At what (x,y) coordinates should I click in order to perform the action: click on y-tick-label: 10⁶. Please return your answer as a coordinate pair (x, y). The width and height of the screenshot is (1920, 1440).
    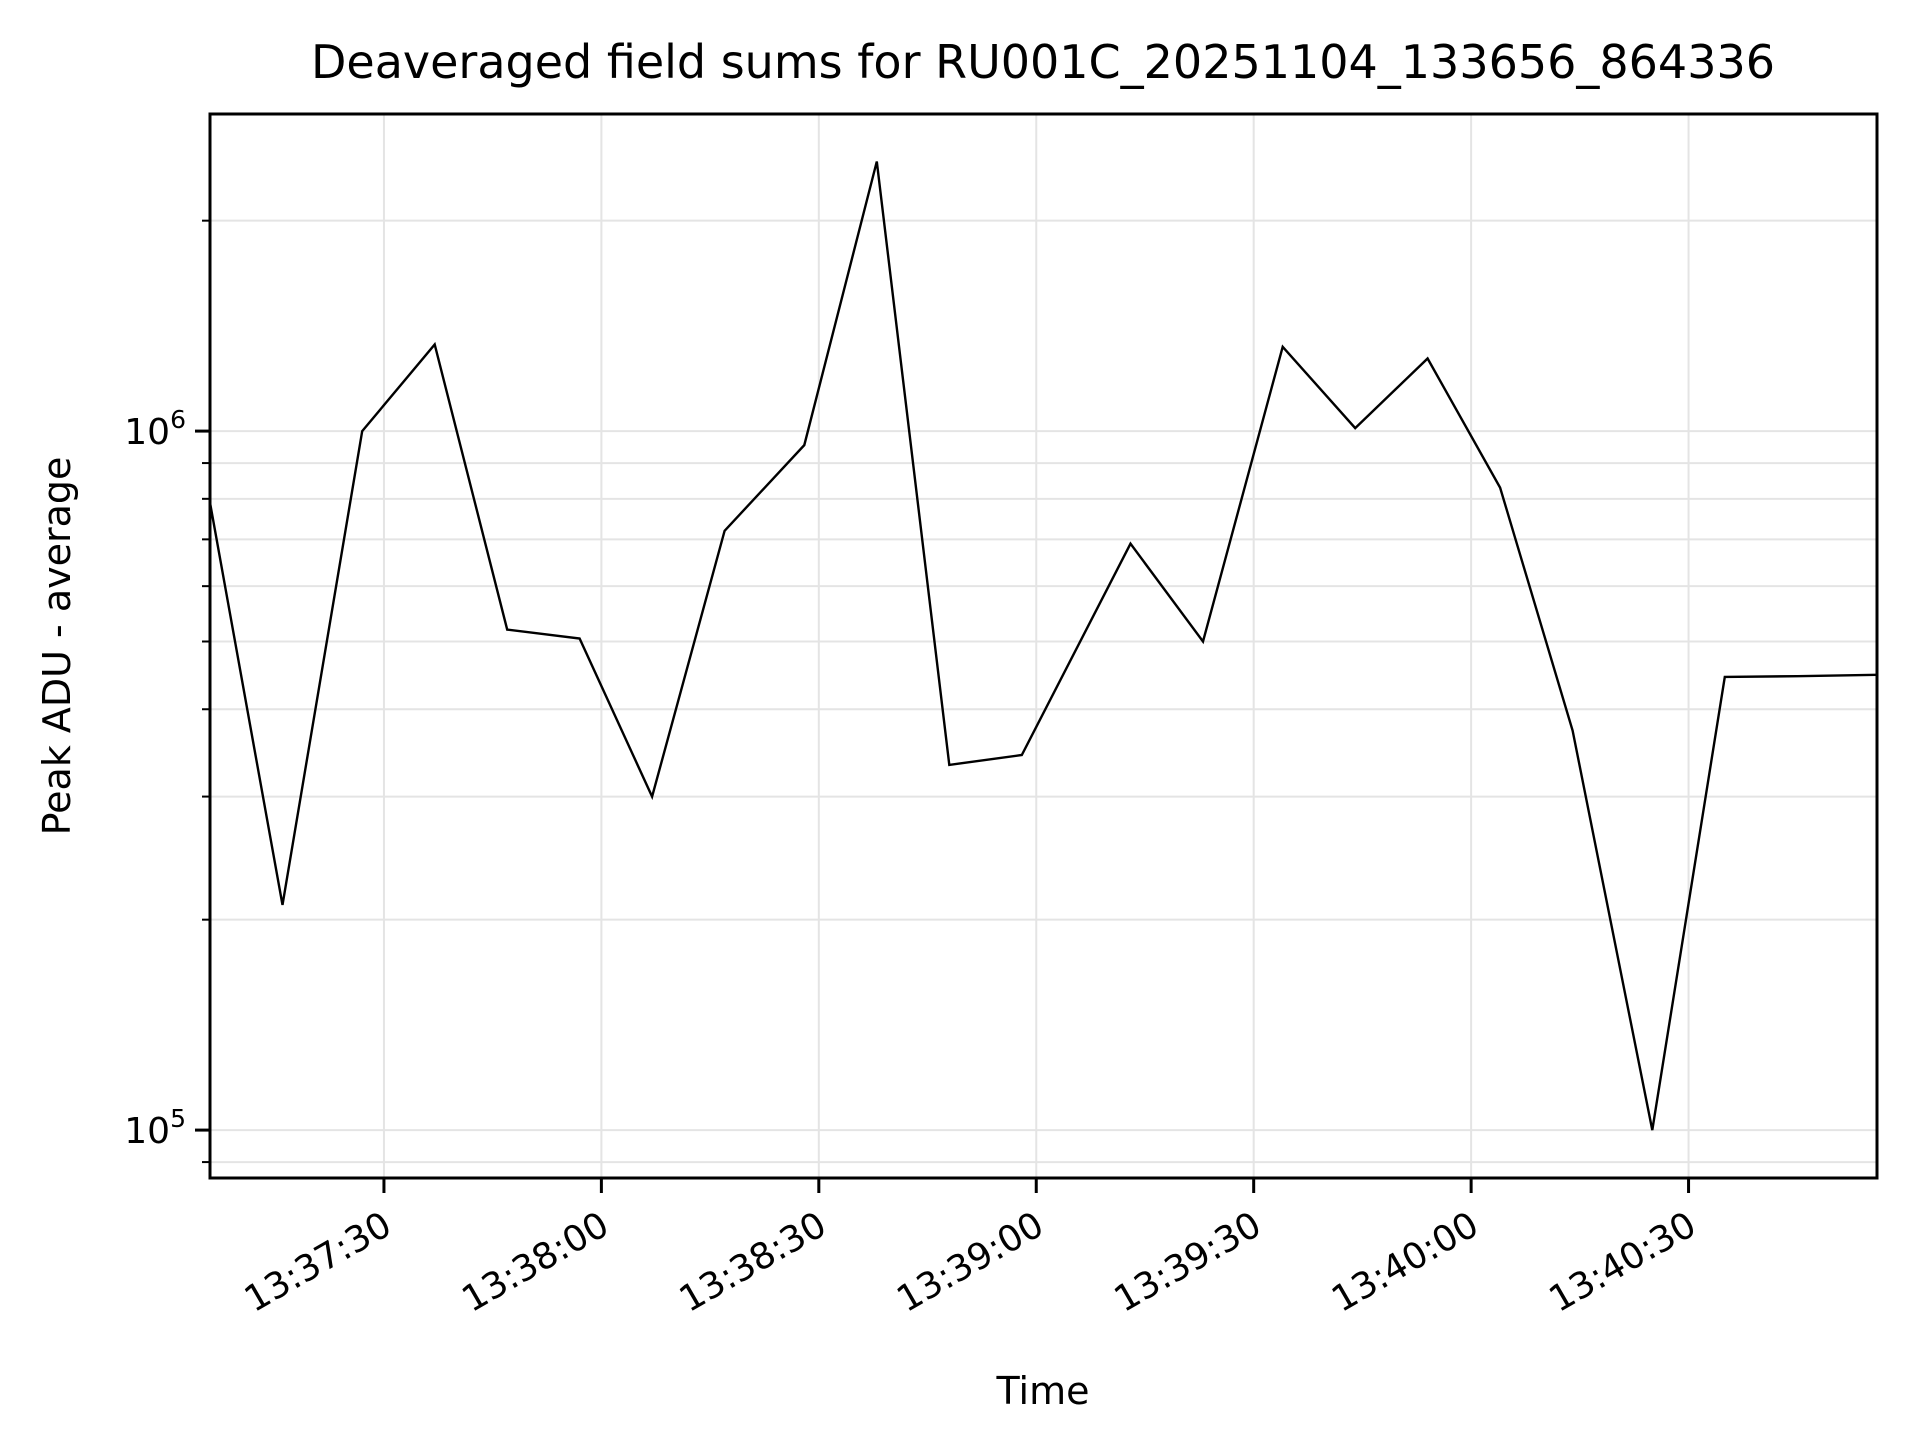
    Looking at the image, I should click on (155, 429).